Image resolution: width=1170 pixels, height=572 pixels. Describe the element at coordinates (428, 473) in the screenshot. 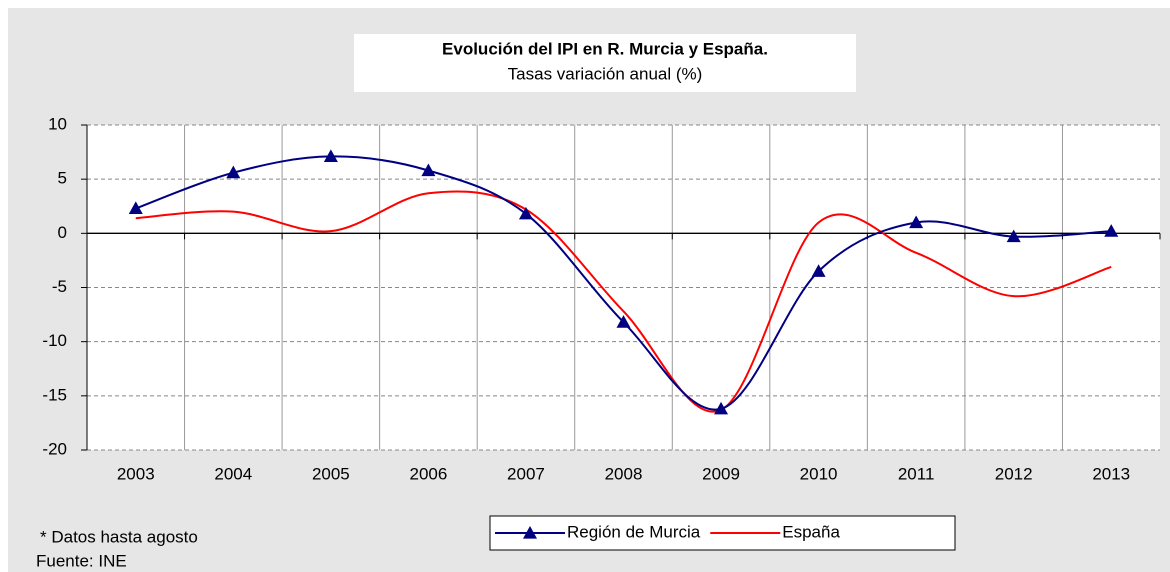

I see `x-tick-label: 2006` at that location.